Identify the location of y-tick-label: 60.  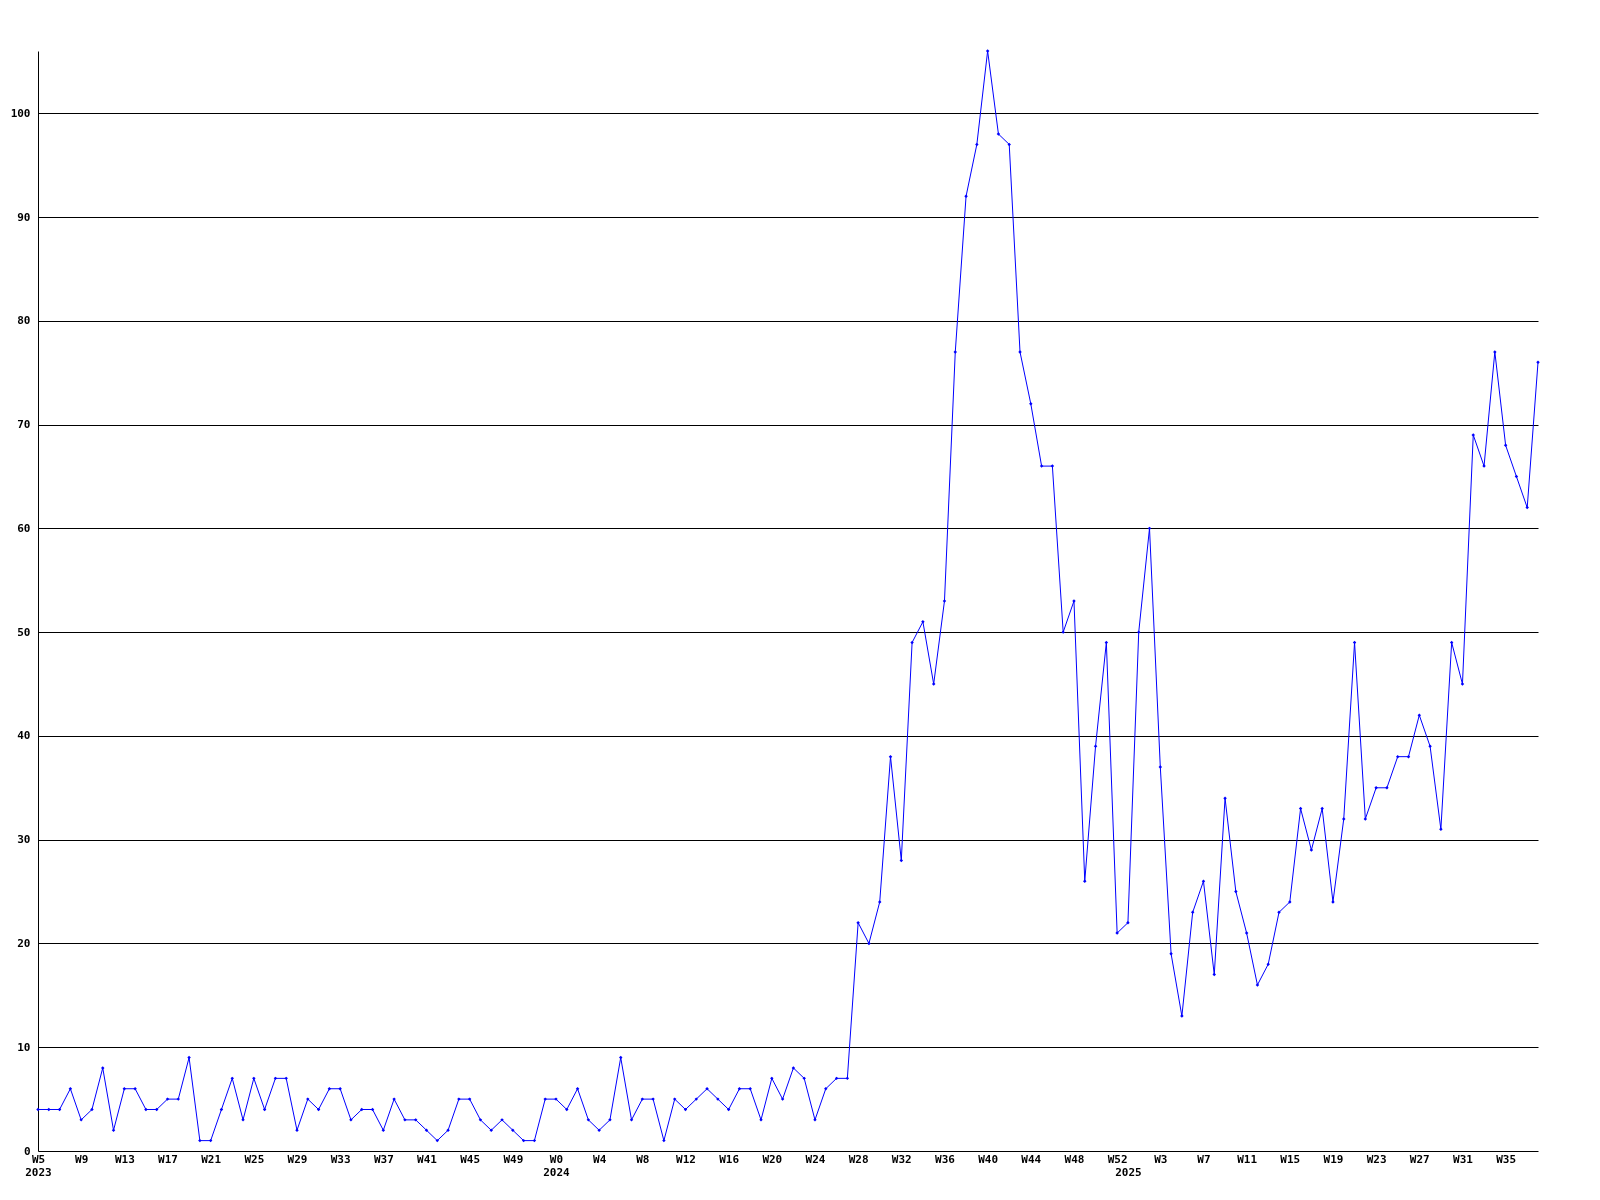
(24, 528).